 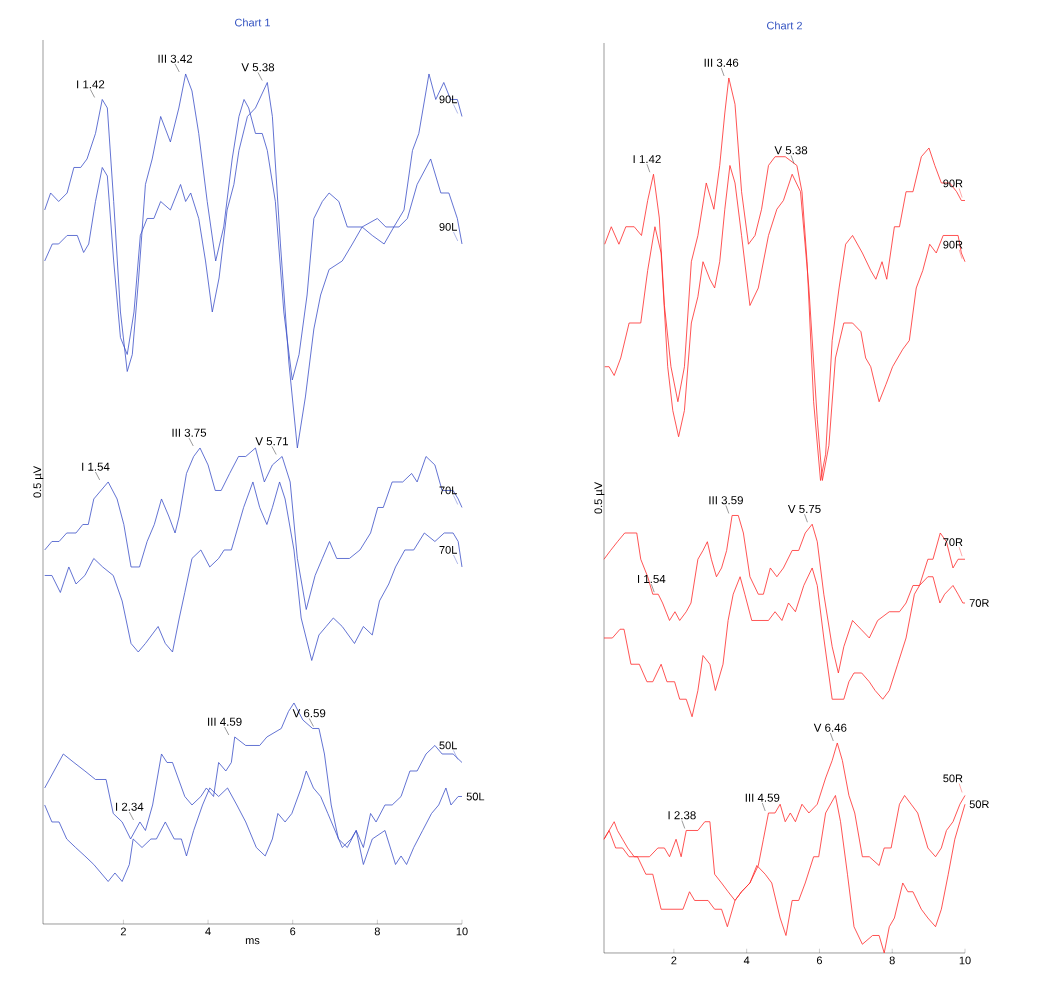 What do you see at coordinates (682, 815) in the screenshot?
I see `annotation: I 2.38` at bounding box center [682, 815].